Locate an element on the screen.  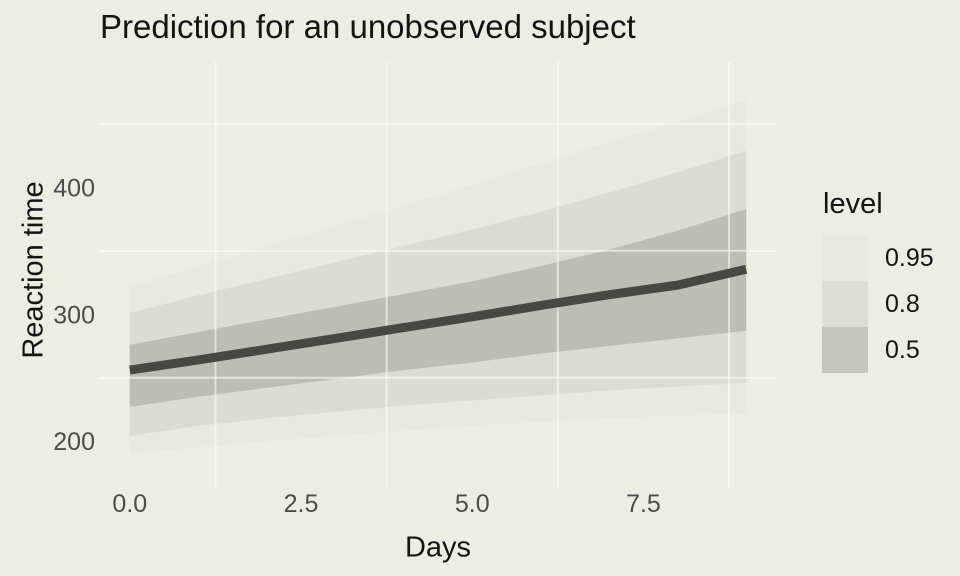
legend-keys: 0.95 0.8 0.5 is located at coordinates (878, 304).